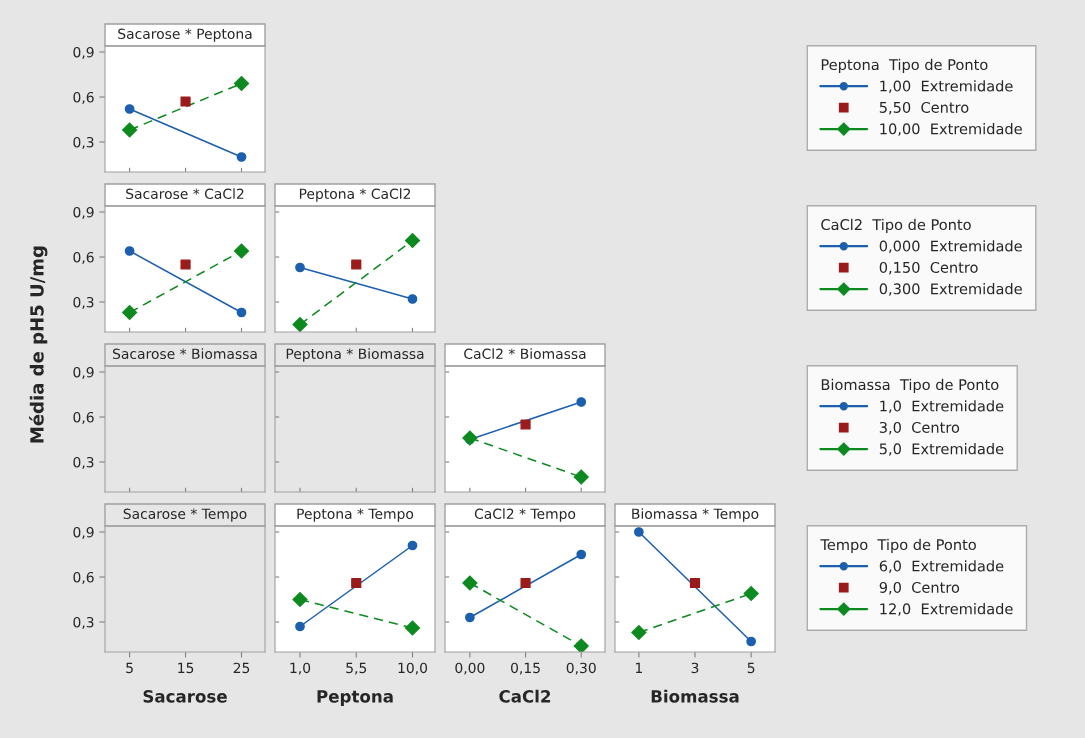 The height and width of the screenshot is (738, 1085). What do you see at coordinates (941, 449) in the screenshot?
I see `legend-label: 5,0 Extremidade` at bounding box center [941, 449].